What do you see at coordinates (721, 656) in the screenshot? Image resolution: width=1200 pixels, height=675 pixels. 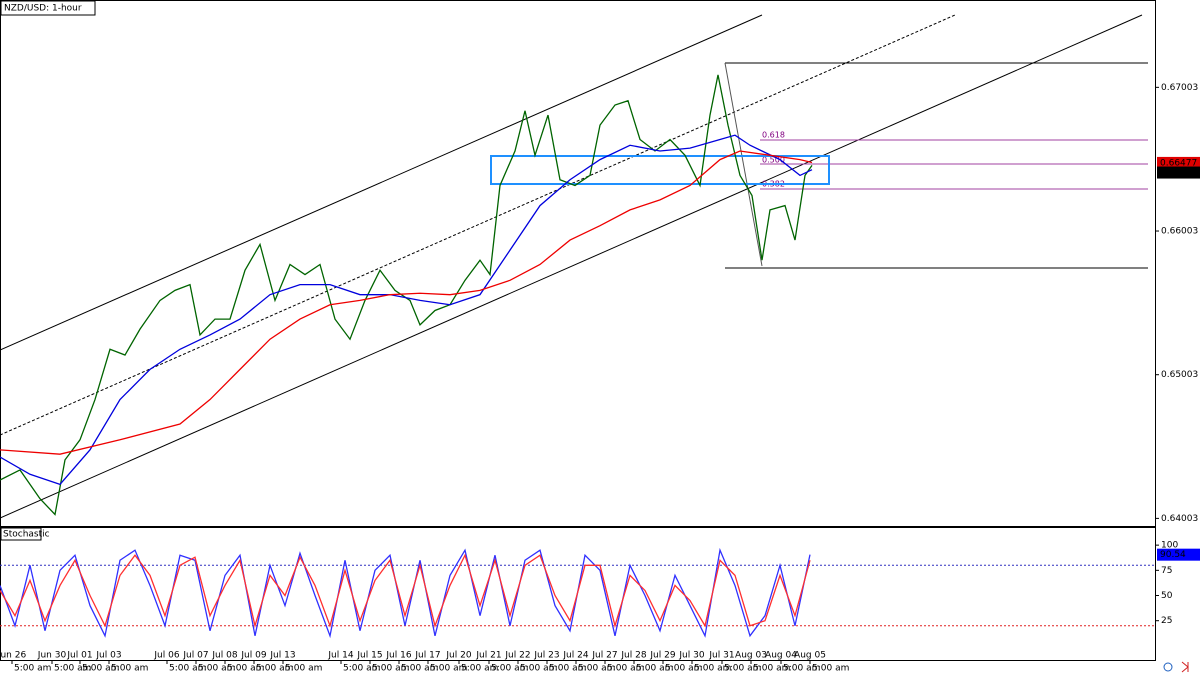 I see `x-tick-label: Jul 31` at bounding box center [721, 656].